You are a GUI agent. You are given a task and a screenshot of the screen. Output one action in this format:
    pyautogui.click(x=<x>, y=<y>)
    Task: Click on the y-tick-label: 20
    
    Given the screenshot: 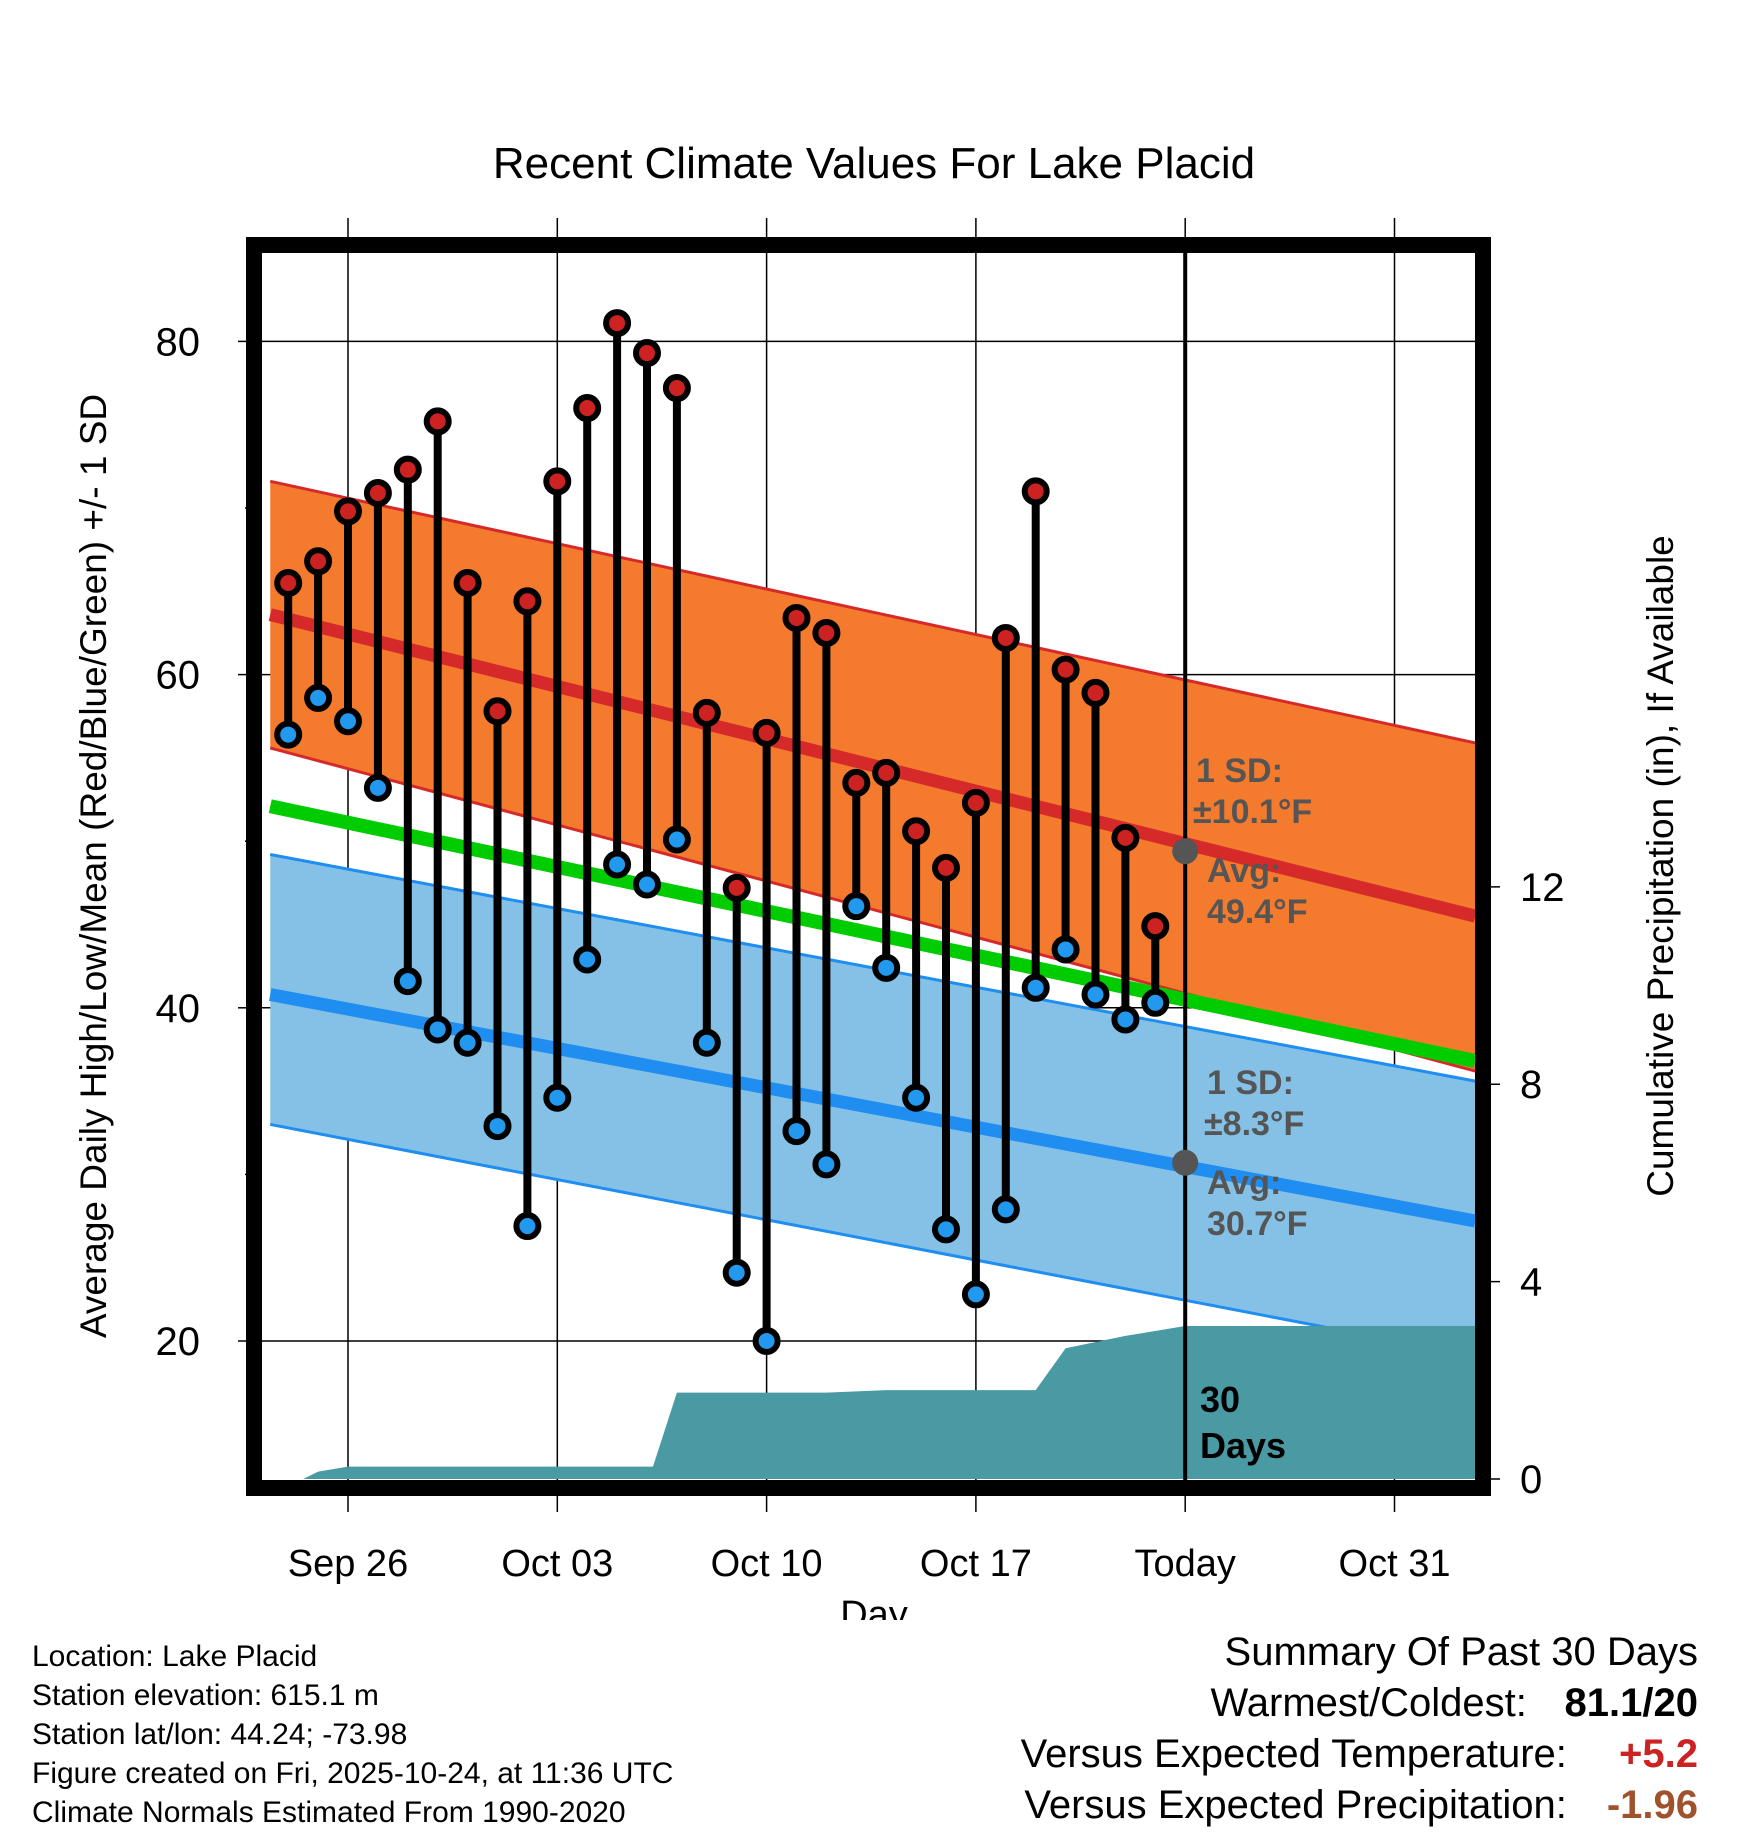 What is the action you would take?
    pyautogui.click(x=178, y=1342)
    